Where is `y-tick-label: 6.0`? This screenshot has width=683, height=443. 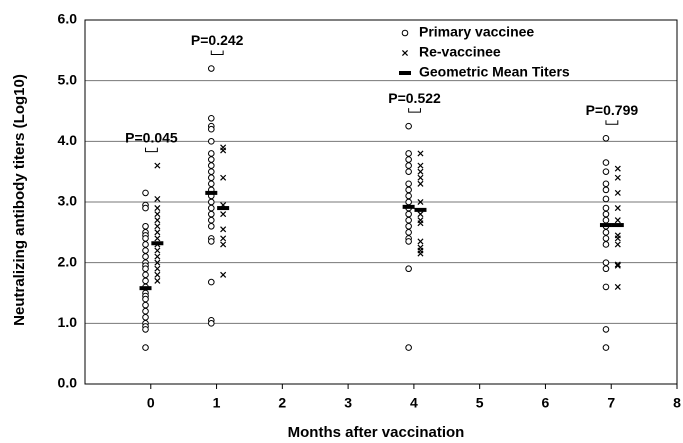 y-tick-label: 6.0 is located at coordinates (68, 19).